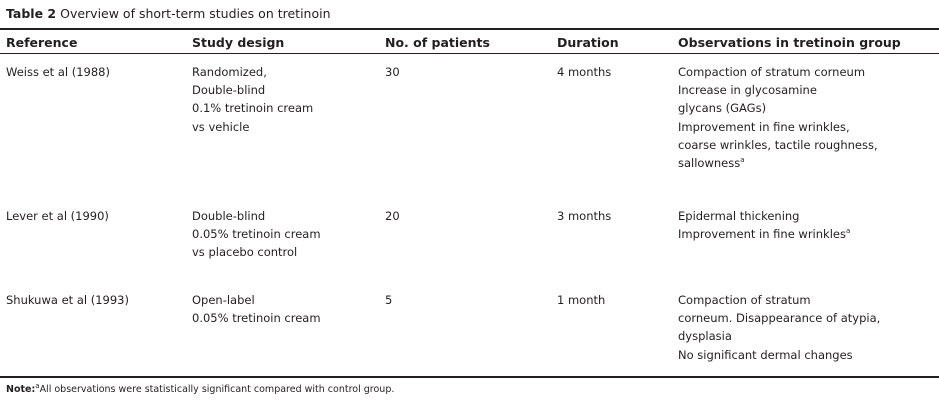  What do you see at coordinates (469, 53) in the screenshot?
I see `header-rule` at bounding box center [469, 53].